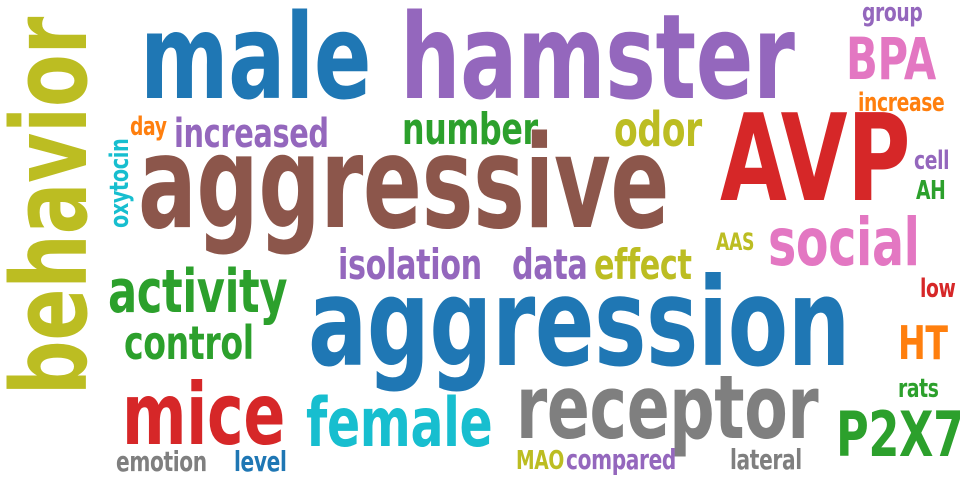  What do you see at coordinates (667, 407) in the screenshot?
I see `word-receptor: receptor` at bounding box center [667, 407].